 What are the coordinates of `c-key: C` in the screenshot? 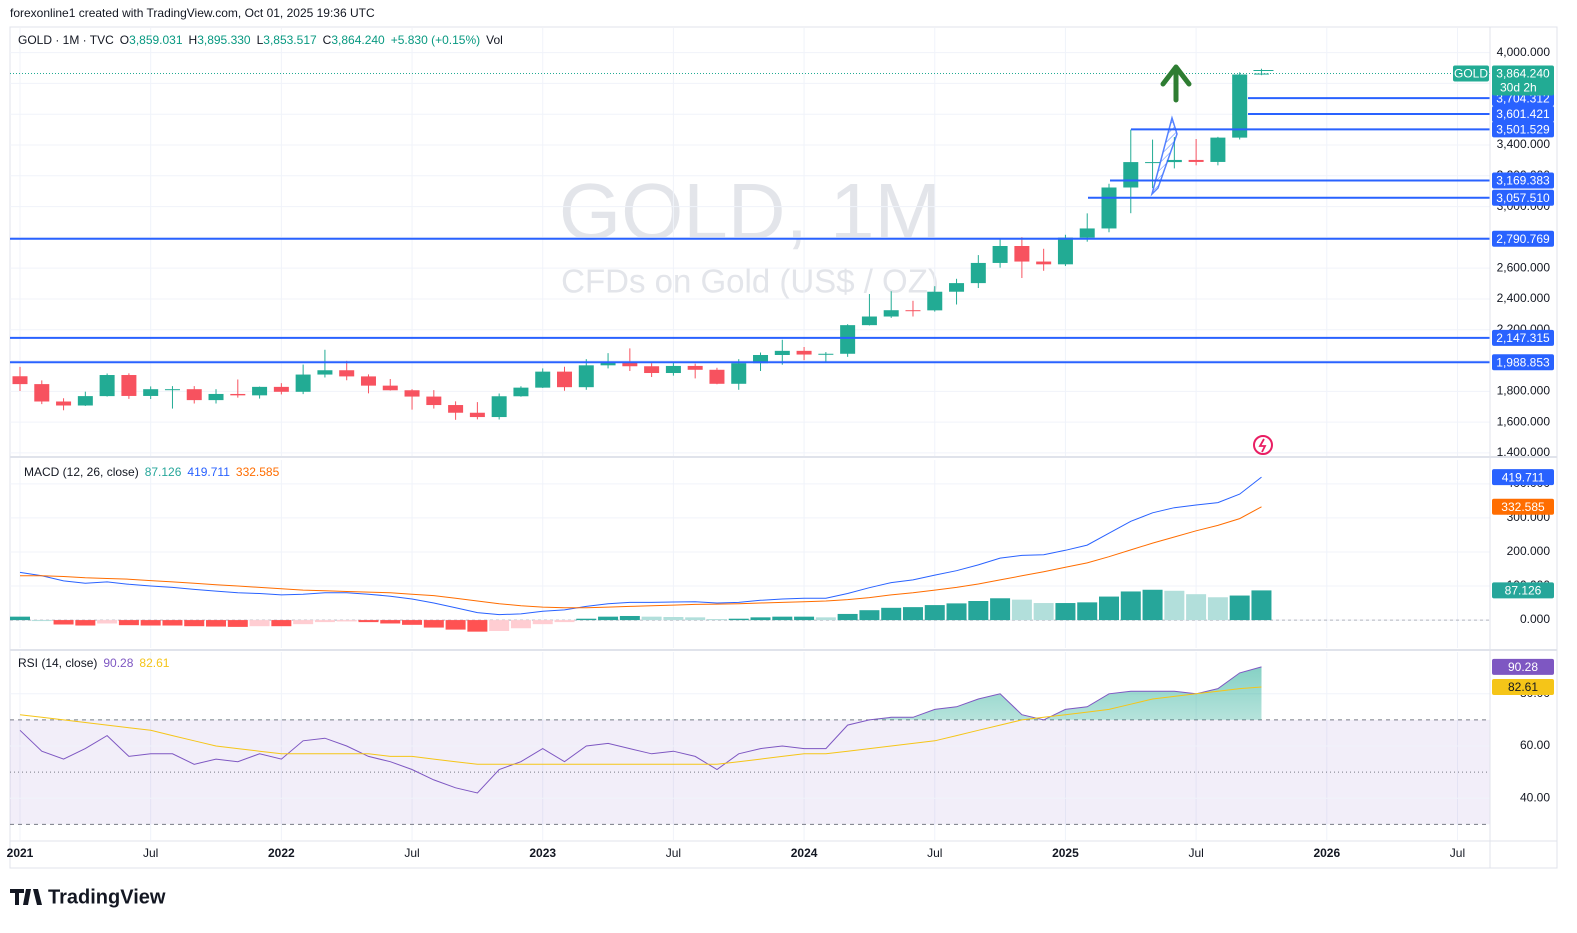 It's located at (327, 40).